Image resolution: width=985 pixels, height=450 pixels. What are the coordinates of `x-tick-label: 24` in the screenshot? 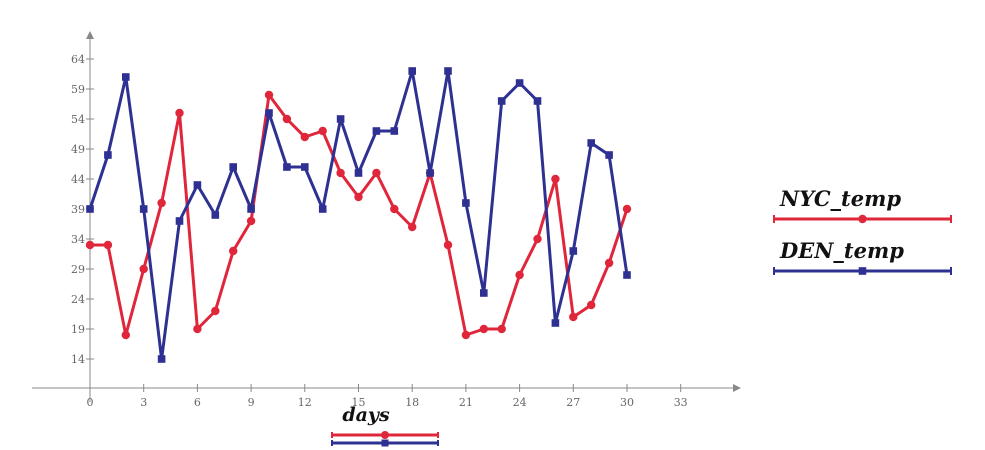 It's located at (520, 402).